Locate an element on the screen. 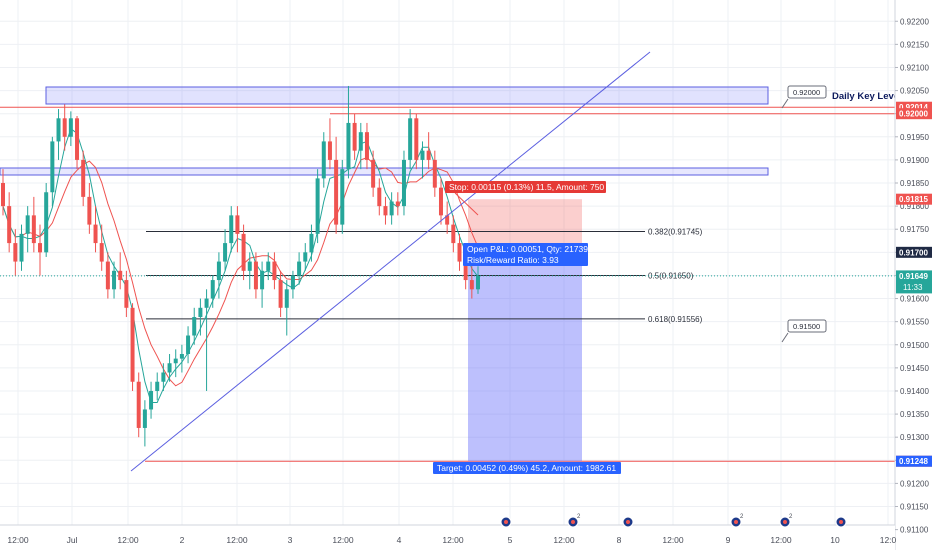 This screenshot has height=555, width=932. callout-box is located at coordinates (807, 326).